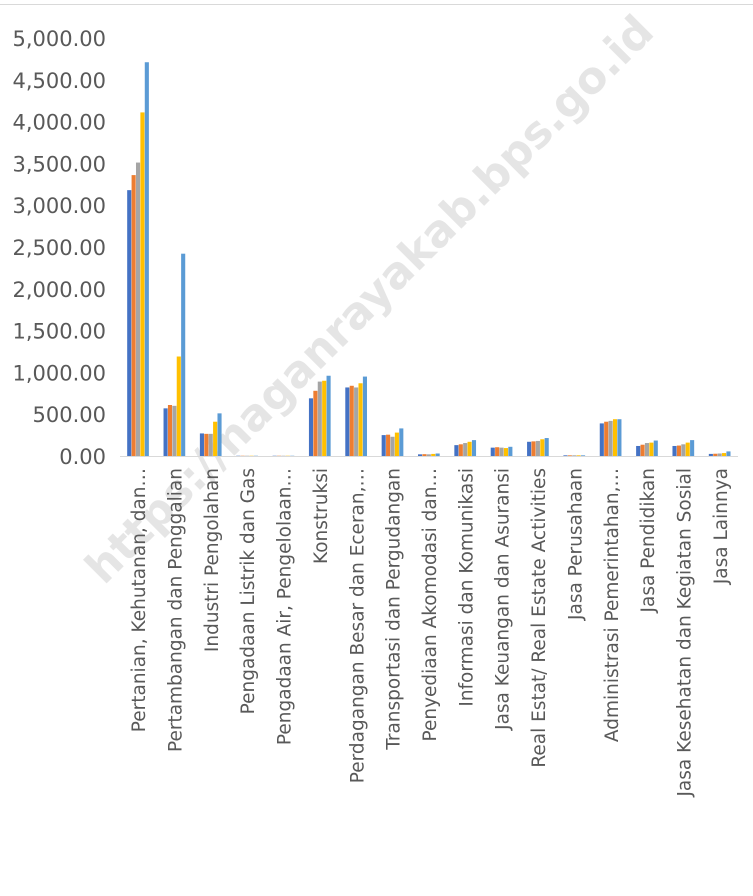  I want to click on x-tick-label: Informasi dan Komunikasi, so click(466, 587).